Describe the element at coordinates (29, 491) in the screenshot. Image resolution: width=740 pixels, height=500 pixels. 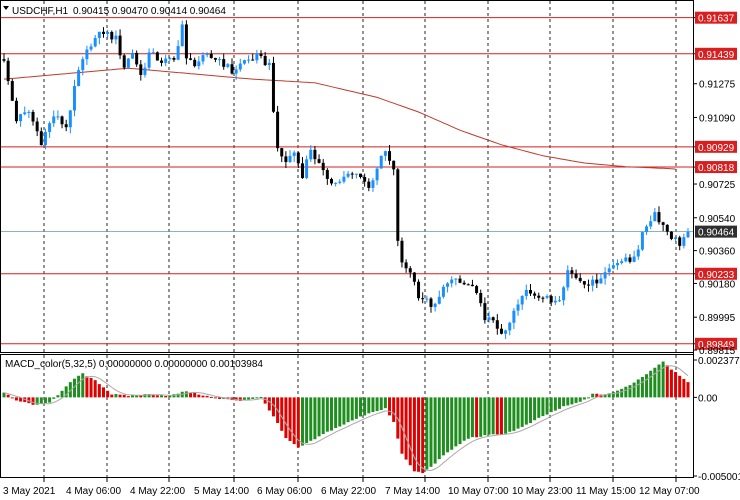
I see `time-tick-label: 3 May 2021` at that location.